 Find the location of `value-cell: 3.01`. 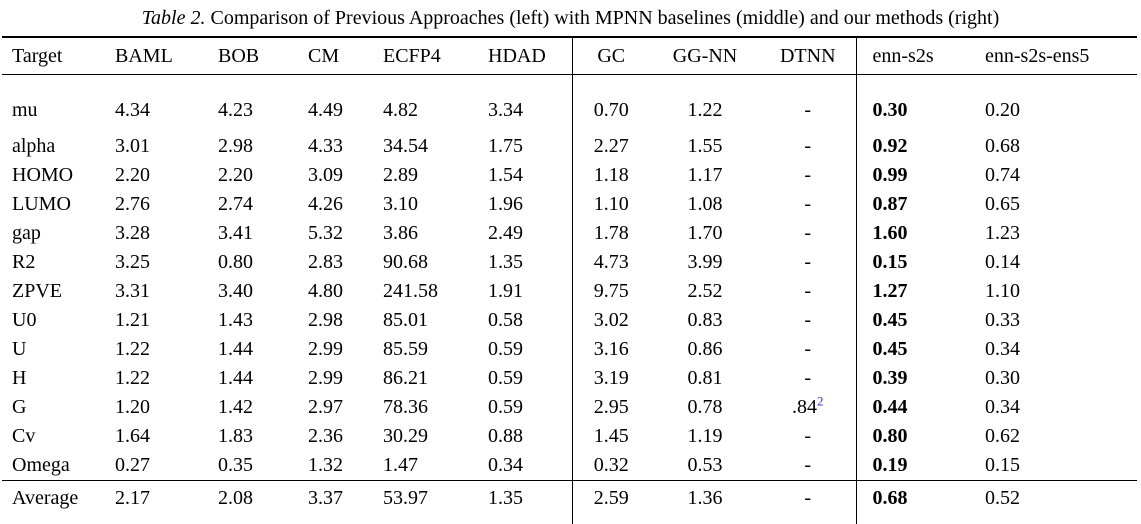

value-cell: 3.01 is located at coordinates (156, 146).